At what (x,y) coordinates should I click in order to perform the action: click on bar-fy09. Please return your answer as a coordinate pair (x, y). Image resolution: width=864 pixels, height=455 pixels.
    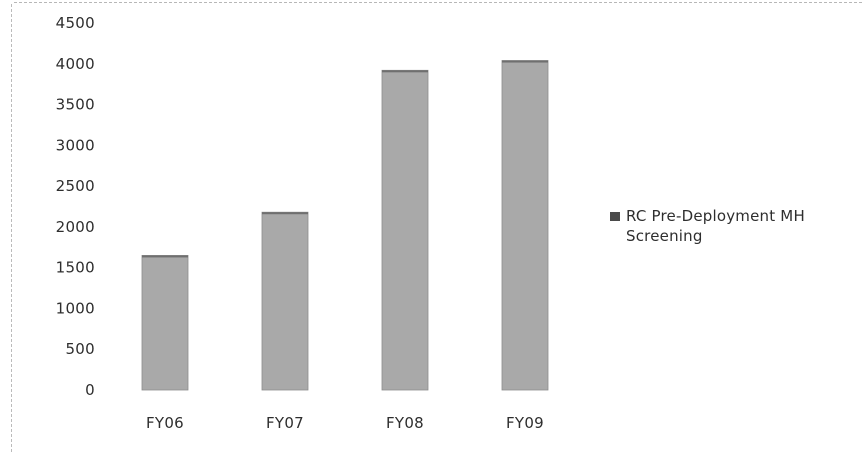
    Looking at the image, I should click on (525, 225).